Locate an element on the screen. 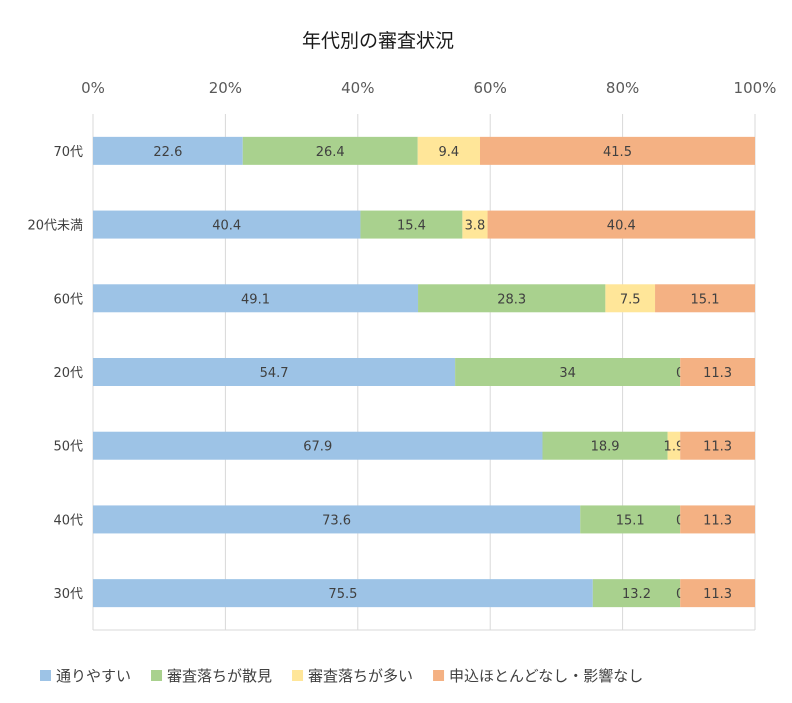  data-label: 41.5 is located at coordinates (617, 152).